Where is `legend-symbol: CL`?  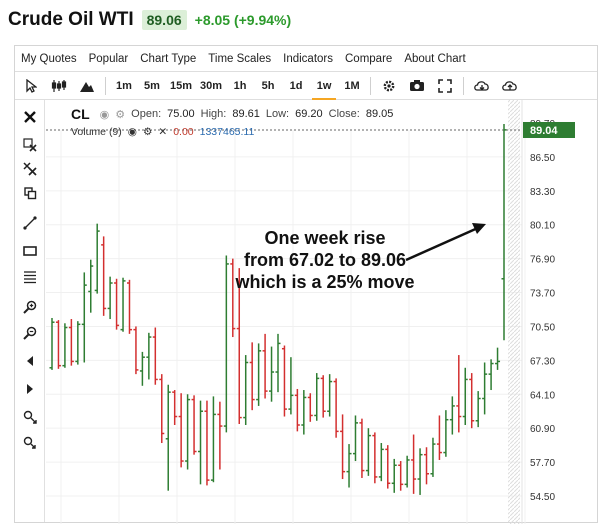
legend-symbol: CL is located at coordinates (80, 114).